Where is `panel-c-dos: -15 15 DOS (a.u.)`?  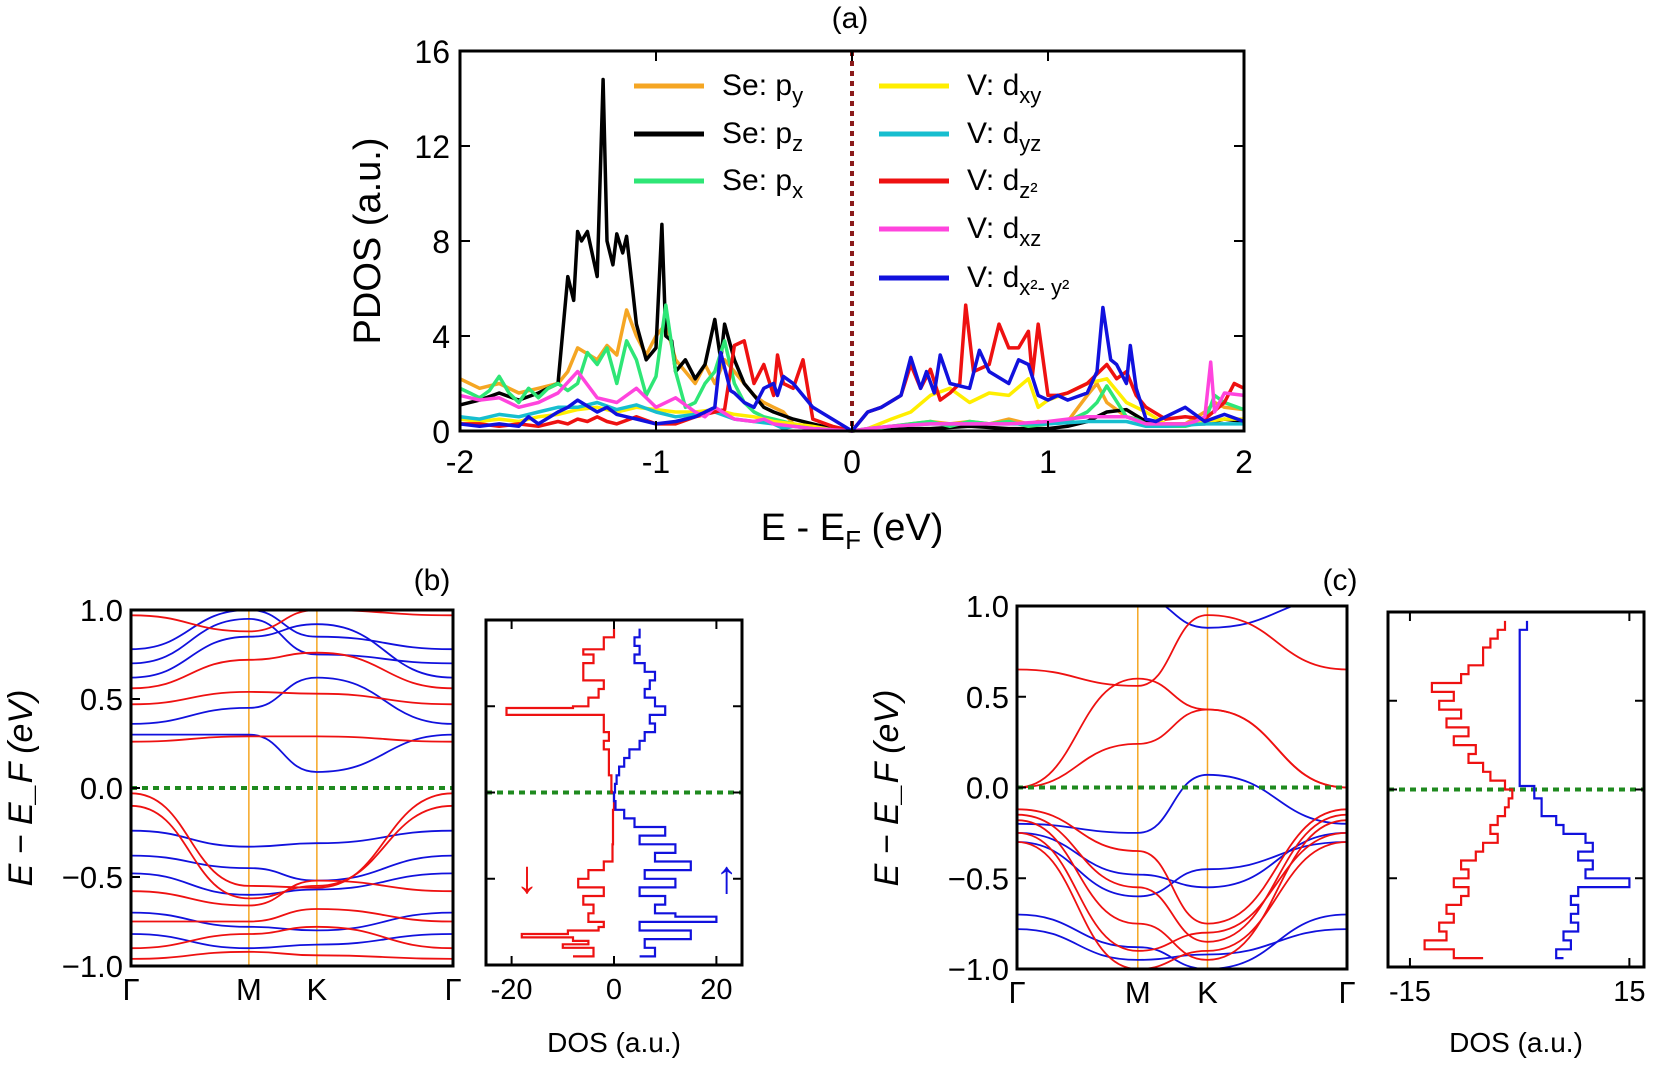
panel-c-dos: -15 15 DOS (a.u.) is located at coordinates (1516, 834).